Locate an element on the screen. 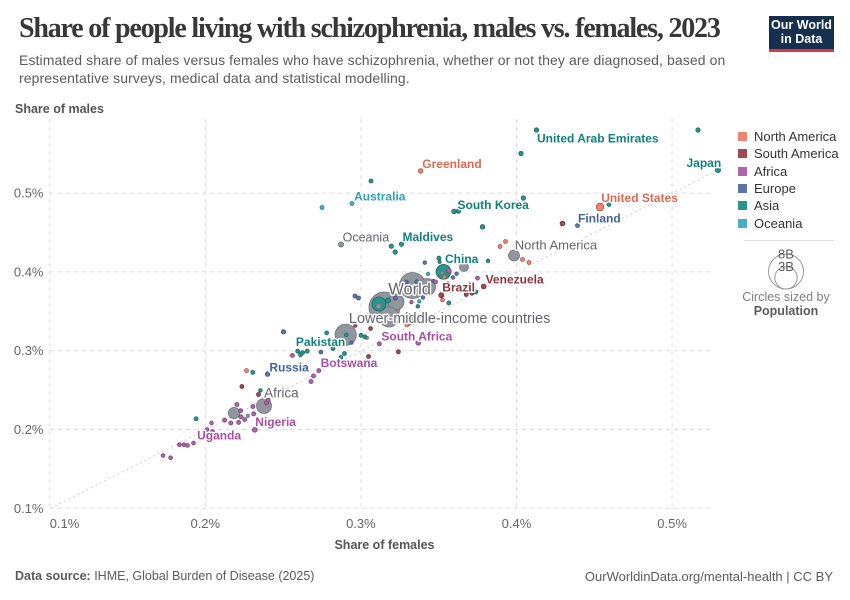 This screenshot has width=850, height=600. svg-text: Russia is located at coordinates (289, 367).